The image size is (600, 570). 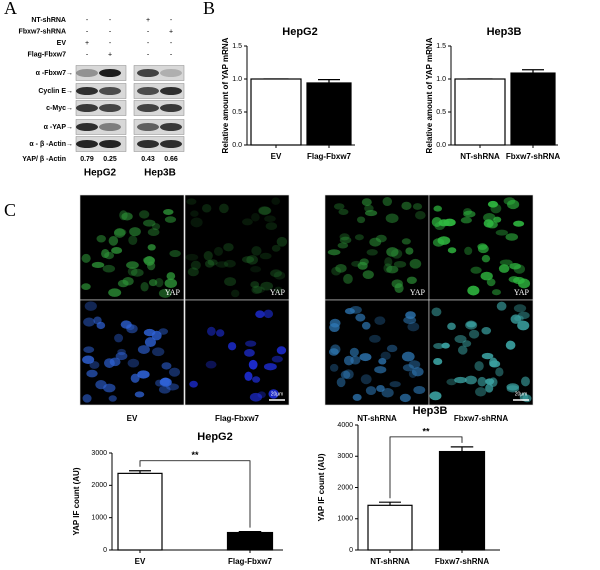 What do you see at coordinates (250, 561) in the screenshot?
I see `x-tick-label: Flag-Fbxw7` at bounding box center [250, 561].